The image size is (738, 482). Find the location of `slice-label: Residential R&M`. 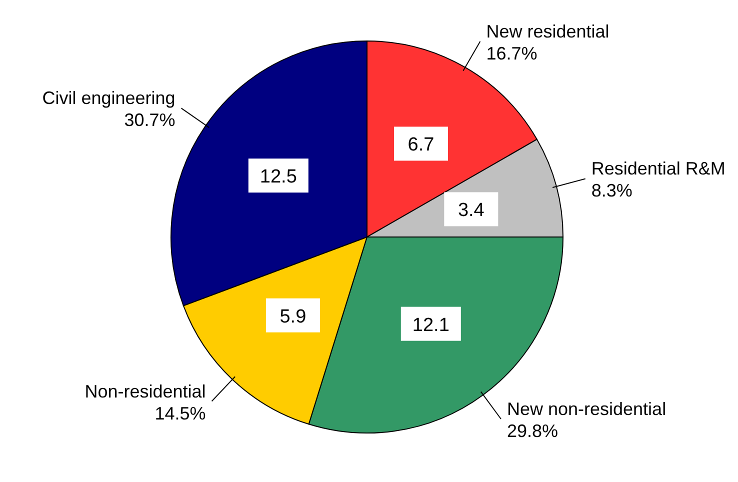

slice-label: Residential R&M is located at coordinates (658, 168).